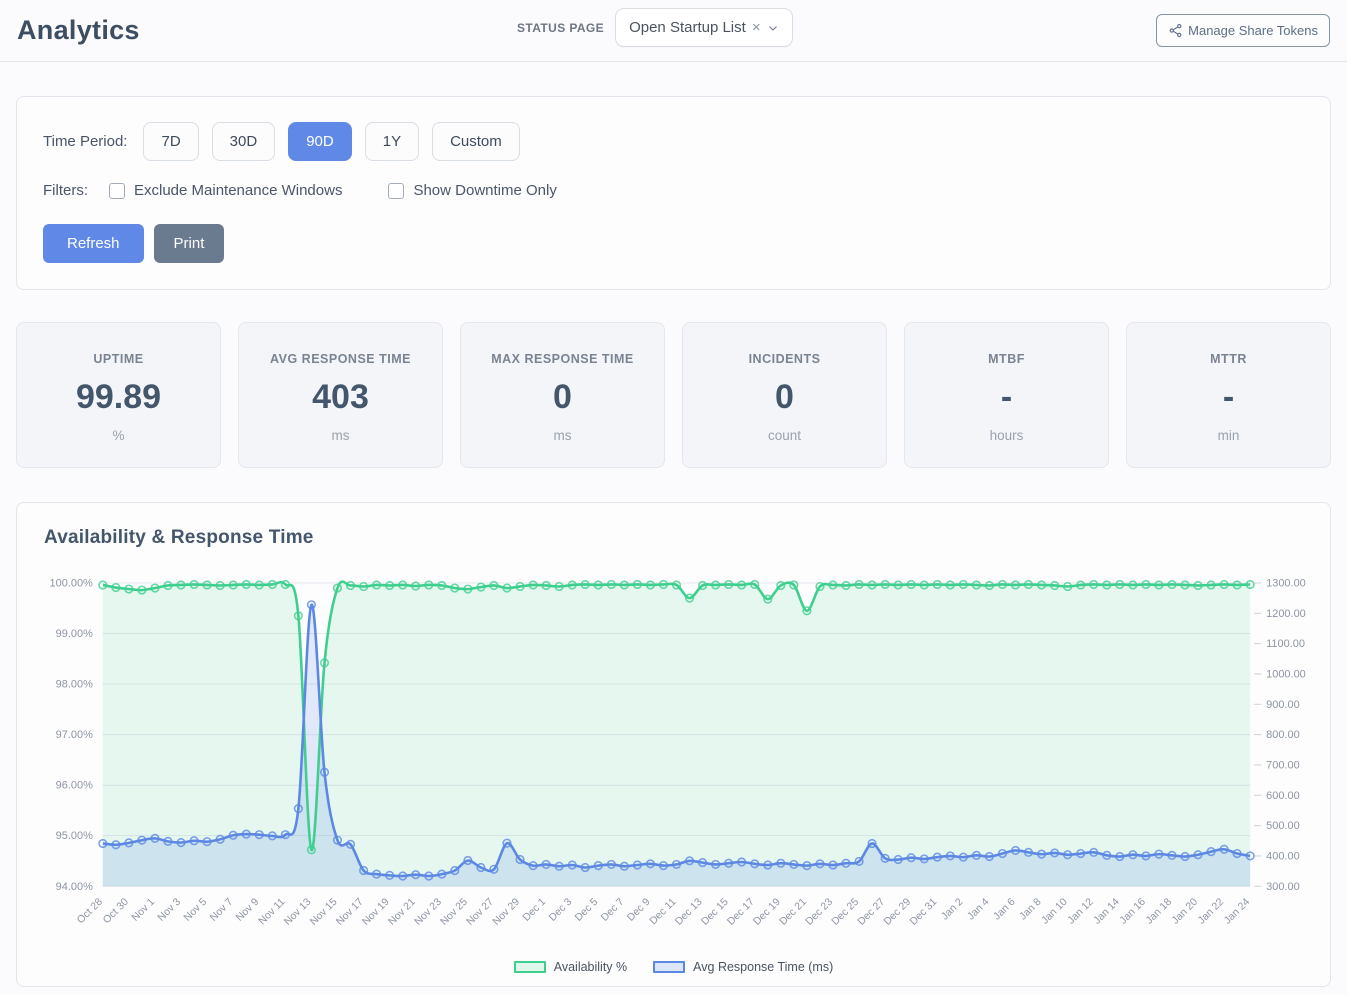 This screenshot has width=1347, height=995. I want to click on svg-text: Dec 7, so click(612, 909).